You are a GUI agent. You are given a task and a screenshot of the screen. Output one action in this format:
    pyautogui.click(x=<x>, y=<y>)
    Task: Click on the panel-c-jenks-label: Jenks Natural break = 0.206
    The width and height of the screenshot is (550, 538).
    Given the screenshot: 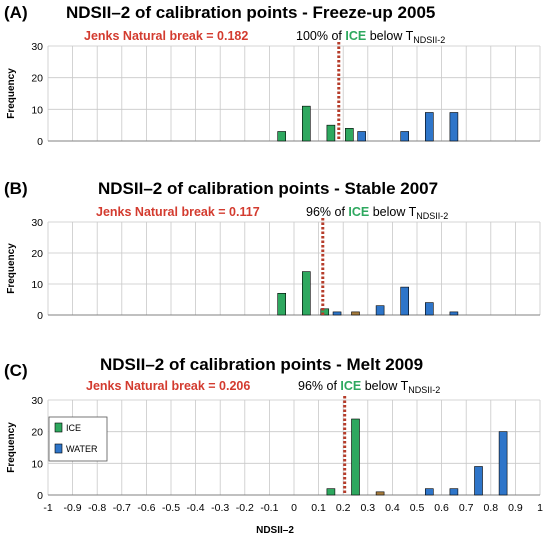 What is the action you would take?
    pyautogui.click(x=168, y=386)
    